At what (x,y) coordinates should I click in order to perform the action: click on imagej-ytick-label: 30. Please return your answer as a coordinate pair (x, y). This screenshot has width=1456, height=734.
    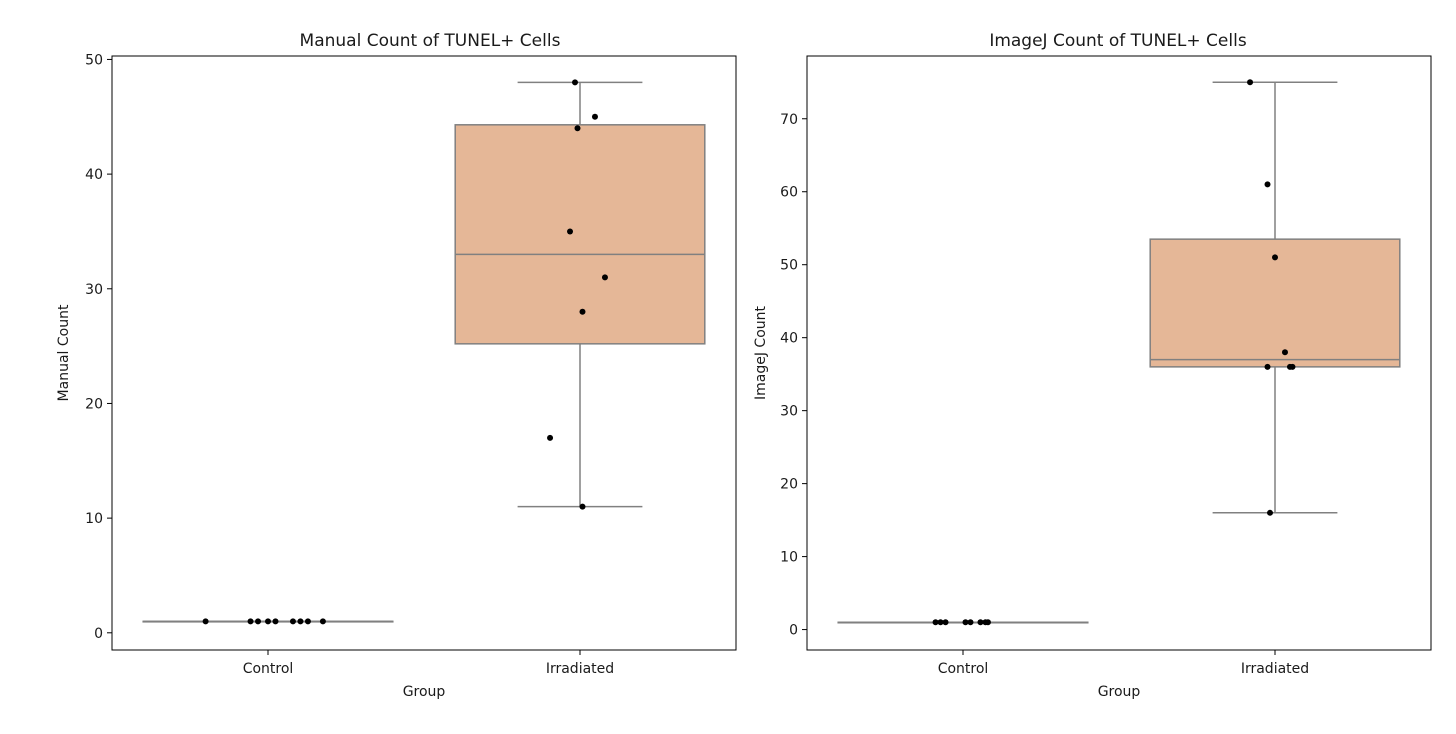
    Looking at the image, I should click on (789, 412).